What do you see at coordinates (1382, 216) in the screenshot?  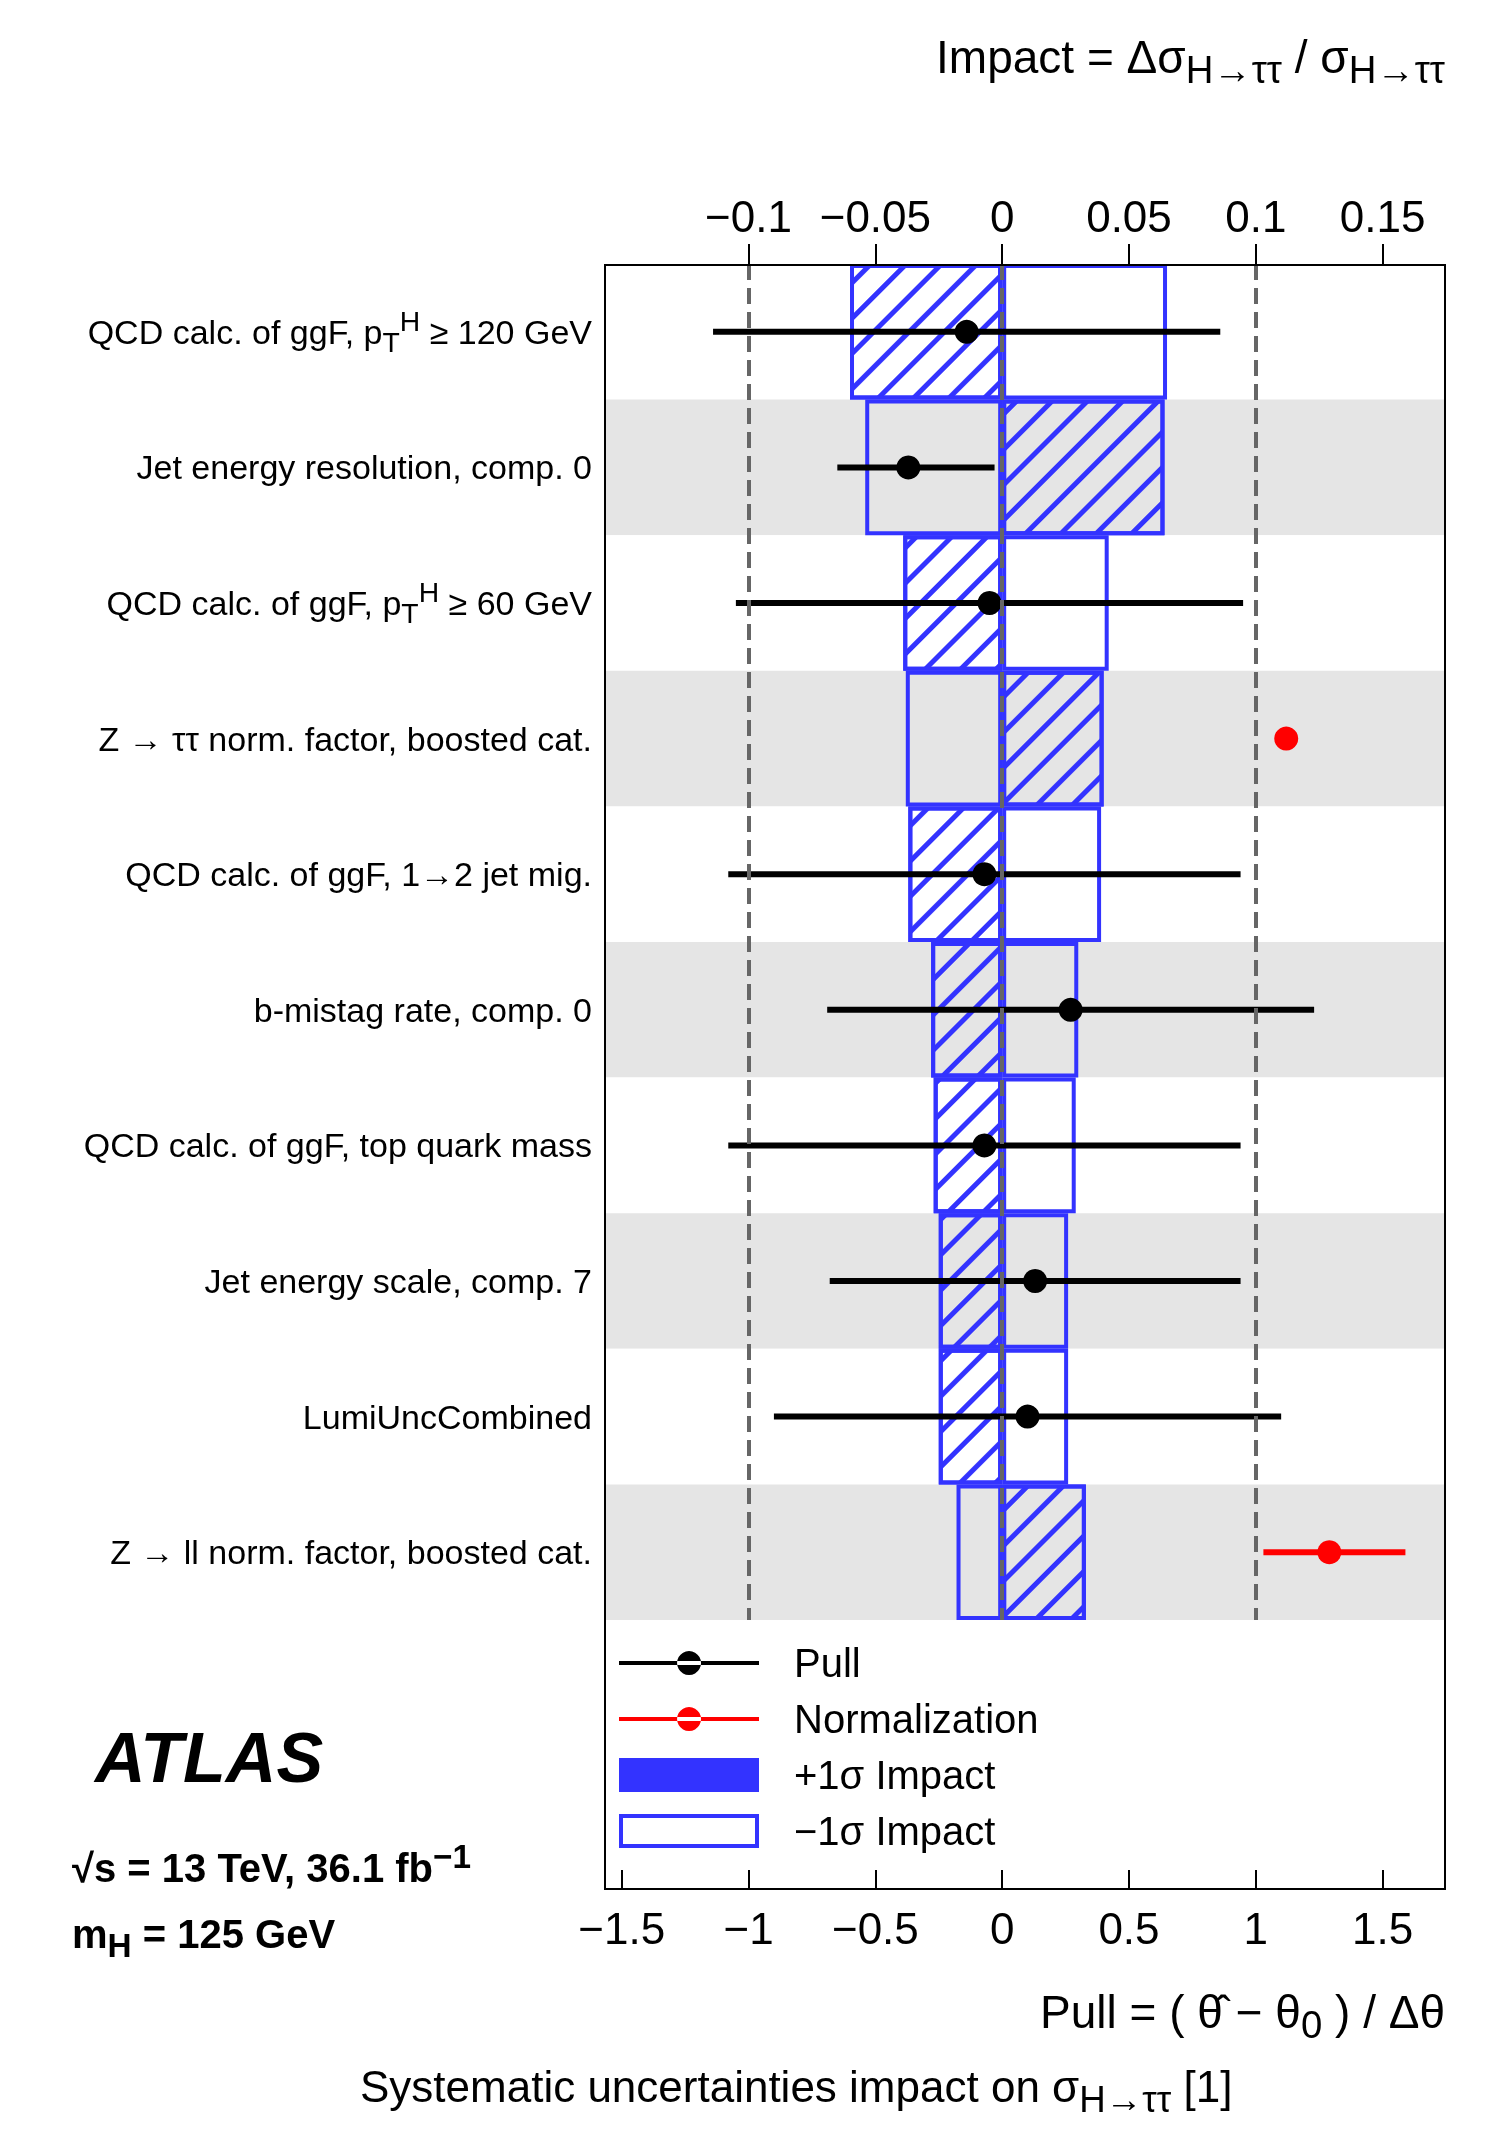 I see `x2-tick-label: 0.15` at bounding box center [1382, 216].